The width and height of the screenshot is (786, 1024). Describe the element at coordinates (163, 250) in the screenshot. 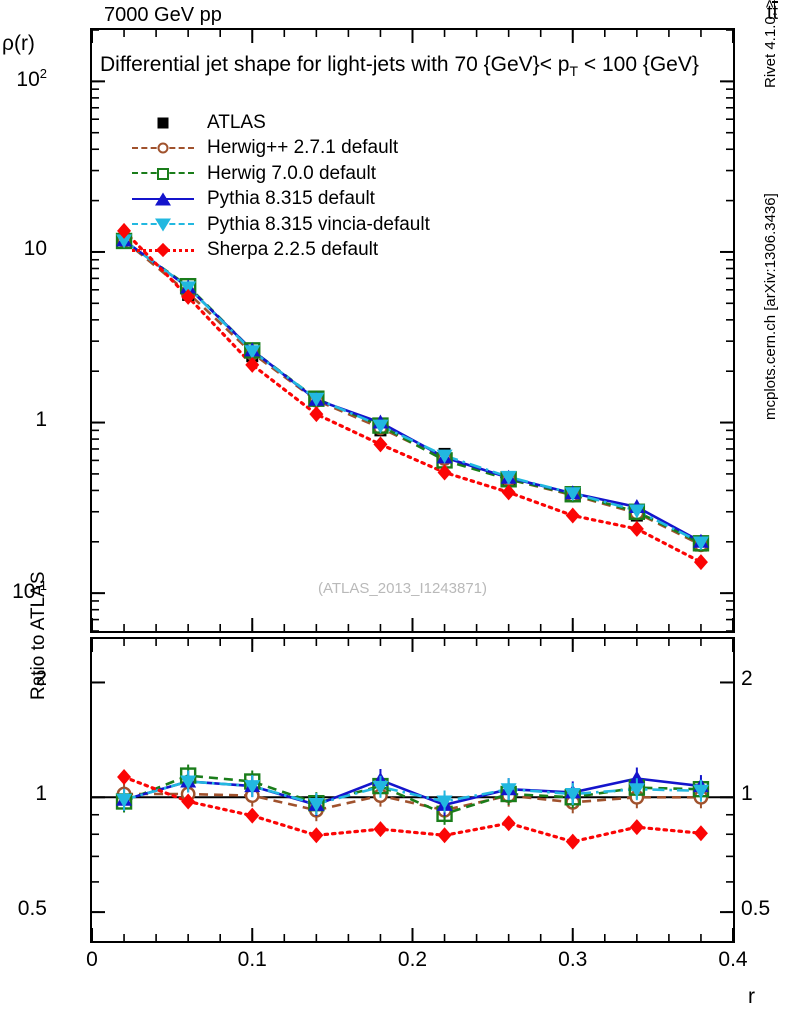

I see `legend-marker-diamond-icon` at that location.